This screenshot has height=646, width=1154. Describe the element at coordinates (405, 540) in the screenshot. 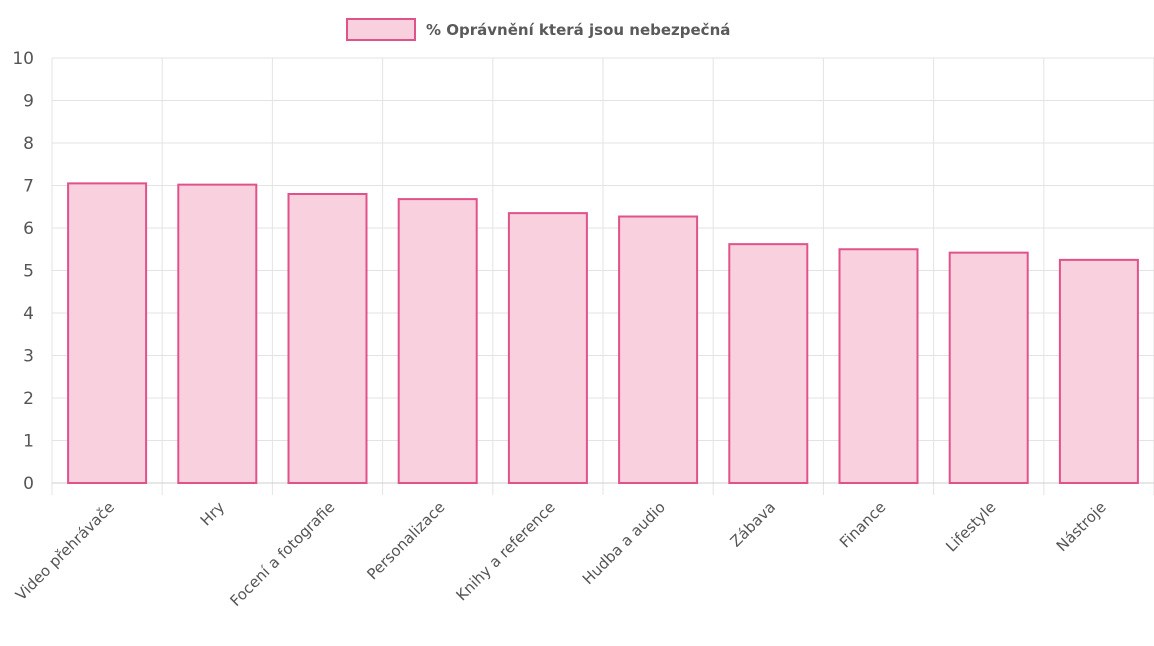

I see `x-tick-label: Personalizace` at that location.